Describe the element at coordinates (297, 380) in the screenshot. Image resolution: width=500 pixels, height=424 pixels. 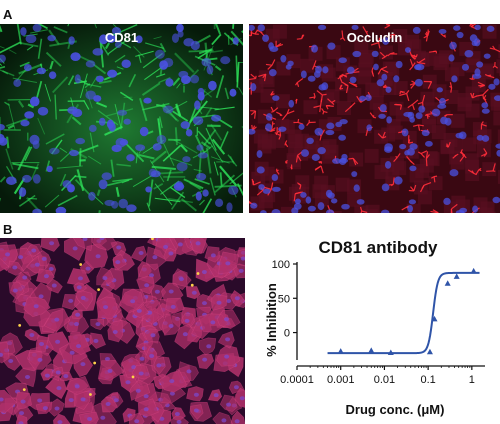
I see `x-tick-label: 0.0001` at that location.